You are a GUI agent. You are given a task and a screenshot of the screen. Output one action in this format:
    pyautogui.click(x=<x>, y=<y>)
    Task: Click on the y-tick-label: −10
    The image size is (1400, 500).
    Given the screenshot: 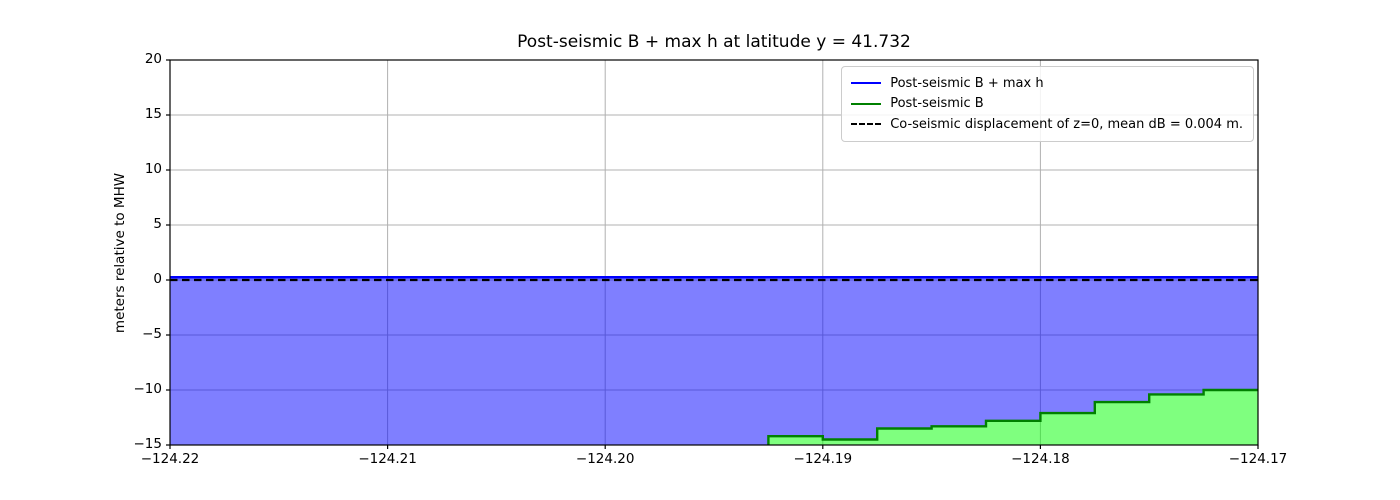 What is the action you would take?
    pyautogui.click(x=148, y=389)
    